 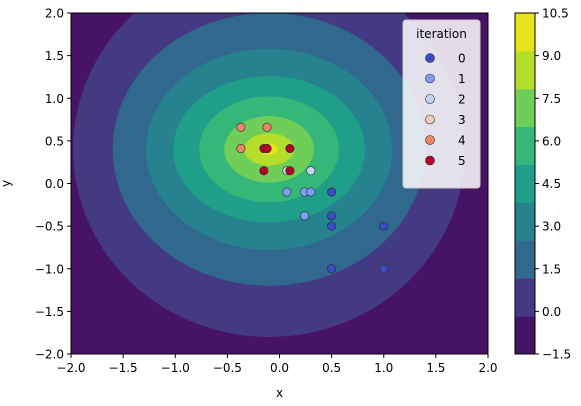 What do you see at coordinates (49, 227) in the screenshot?
I see `y-tick-label: −0.5` at bounding box center [49, 227].